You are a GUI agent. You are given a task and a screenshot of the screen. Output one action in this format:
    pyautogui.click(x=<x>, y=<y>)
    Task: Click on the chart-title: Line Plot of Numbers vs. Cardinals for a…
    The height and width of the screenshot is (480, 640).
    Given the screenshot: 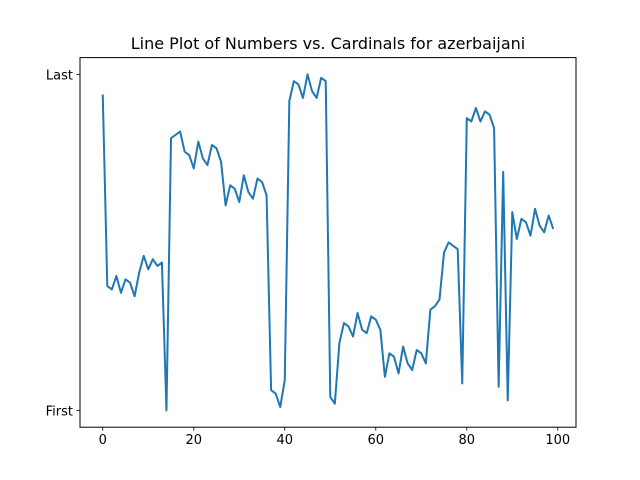 What is the action you would take?
    pyautogui.click(x=328, y=43)
    